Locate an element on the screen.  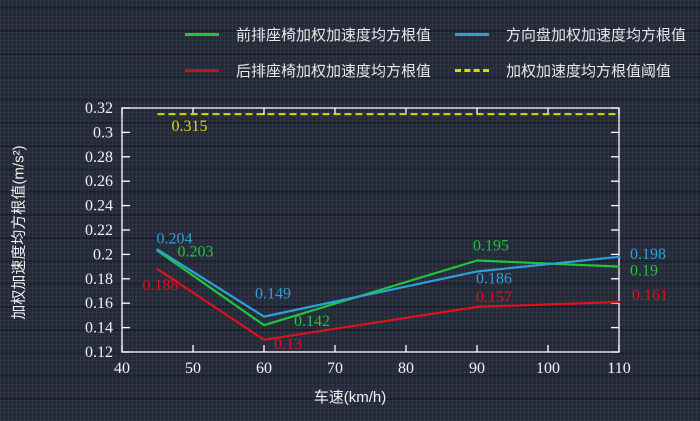
y-axis-title: 加权加速度均方根值(m/s²) is located at coordinates (19, 232).